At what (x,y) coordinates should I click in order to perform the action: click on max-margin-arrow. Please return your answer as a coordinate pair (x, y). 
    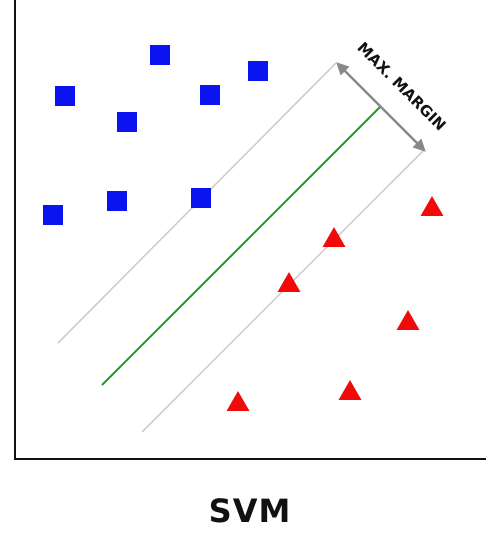
    Looking at the image, I should click on (381, 107).